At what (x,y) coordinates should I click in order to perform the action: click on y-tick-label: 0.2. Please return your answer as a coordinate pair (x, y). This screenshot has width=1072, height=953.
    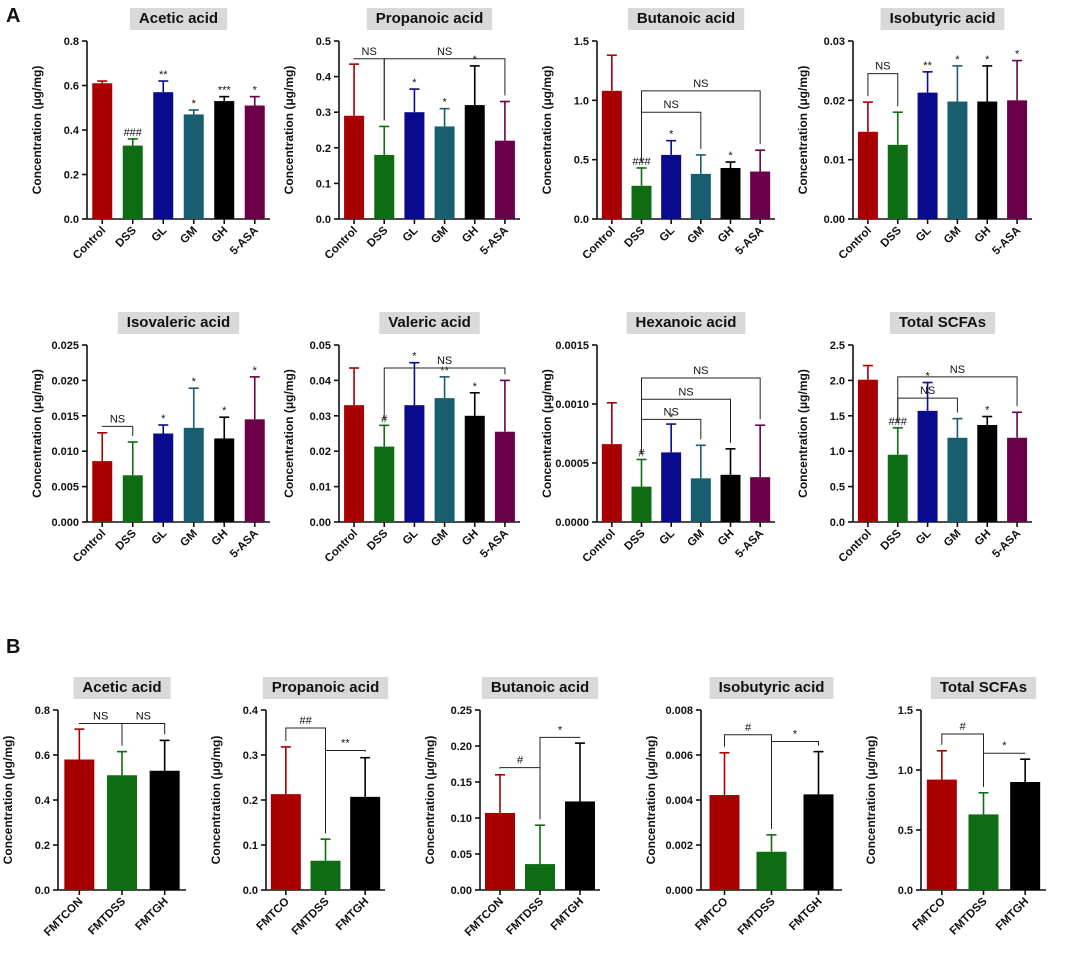
    Looking at the image, I should click on (250, 801).